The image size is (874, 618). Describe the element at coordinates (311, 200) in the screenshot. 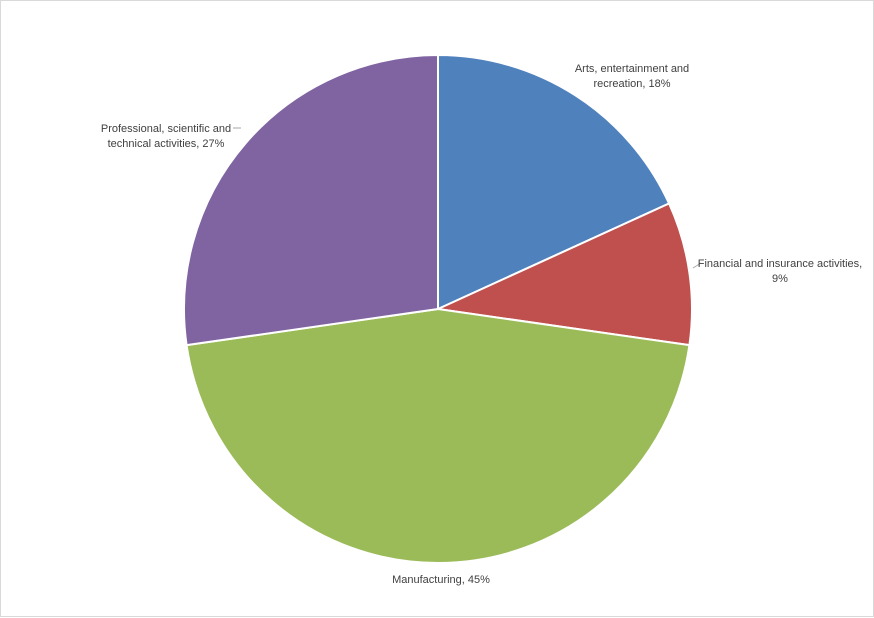

I see `pie-slice-professional` at that location.